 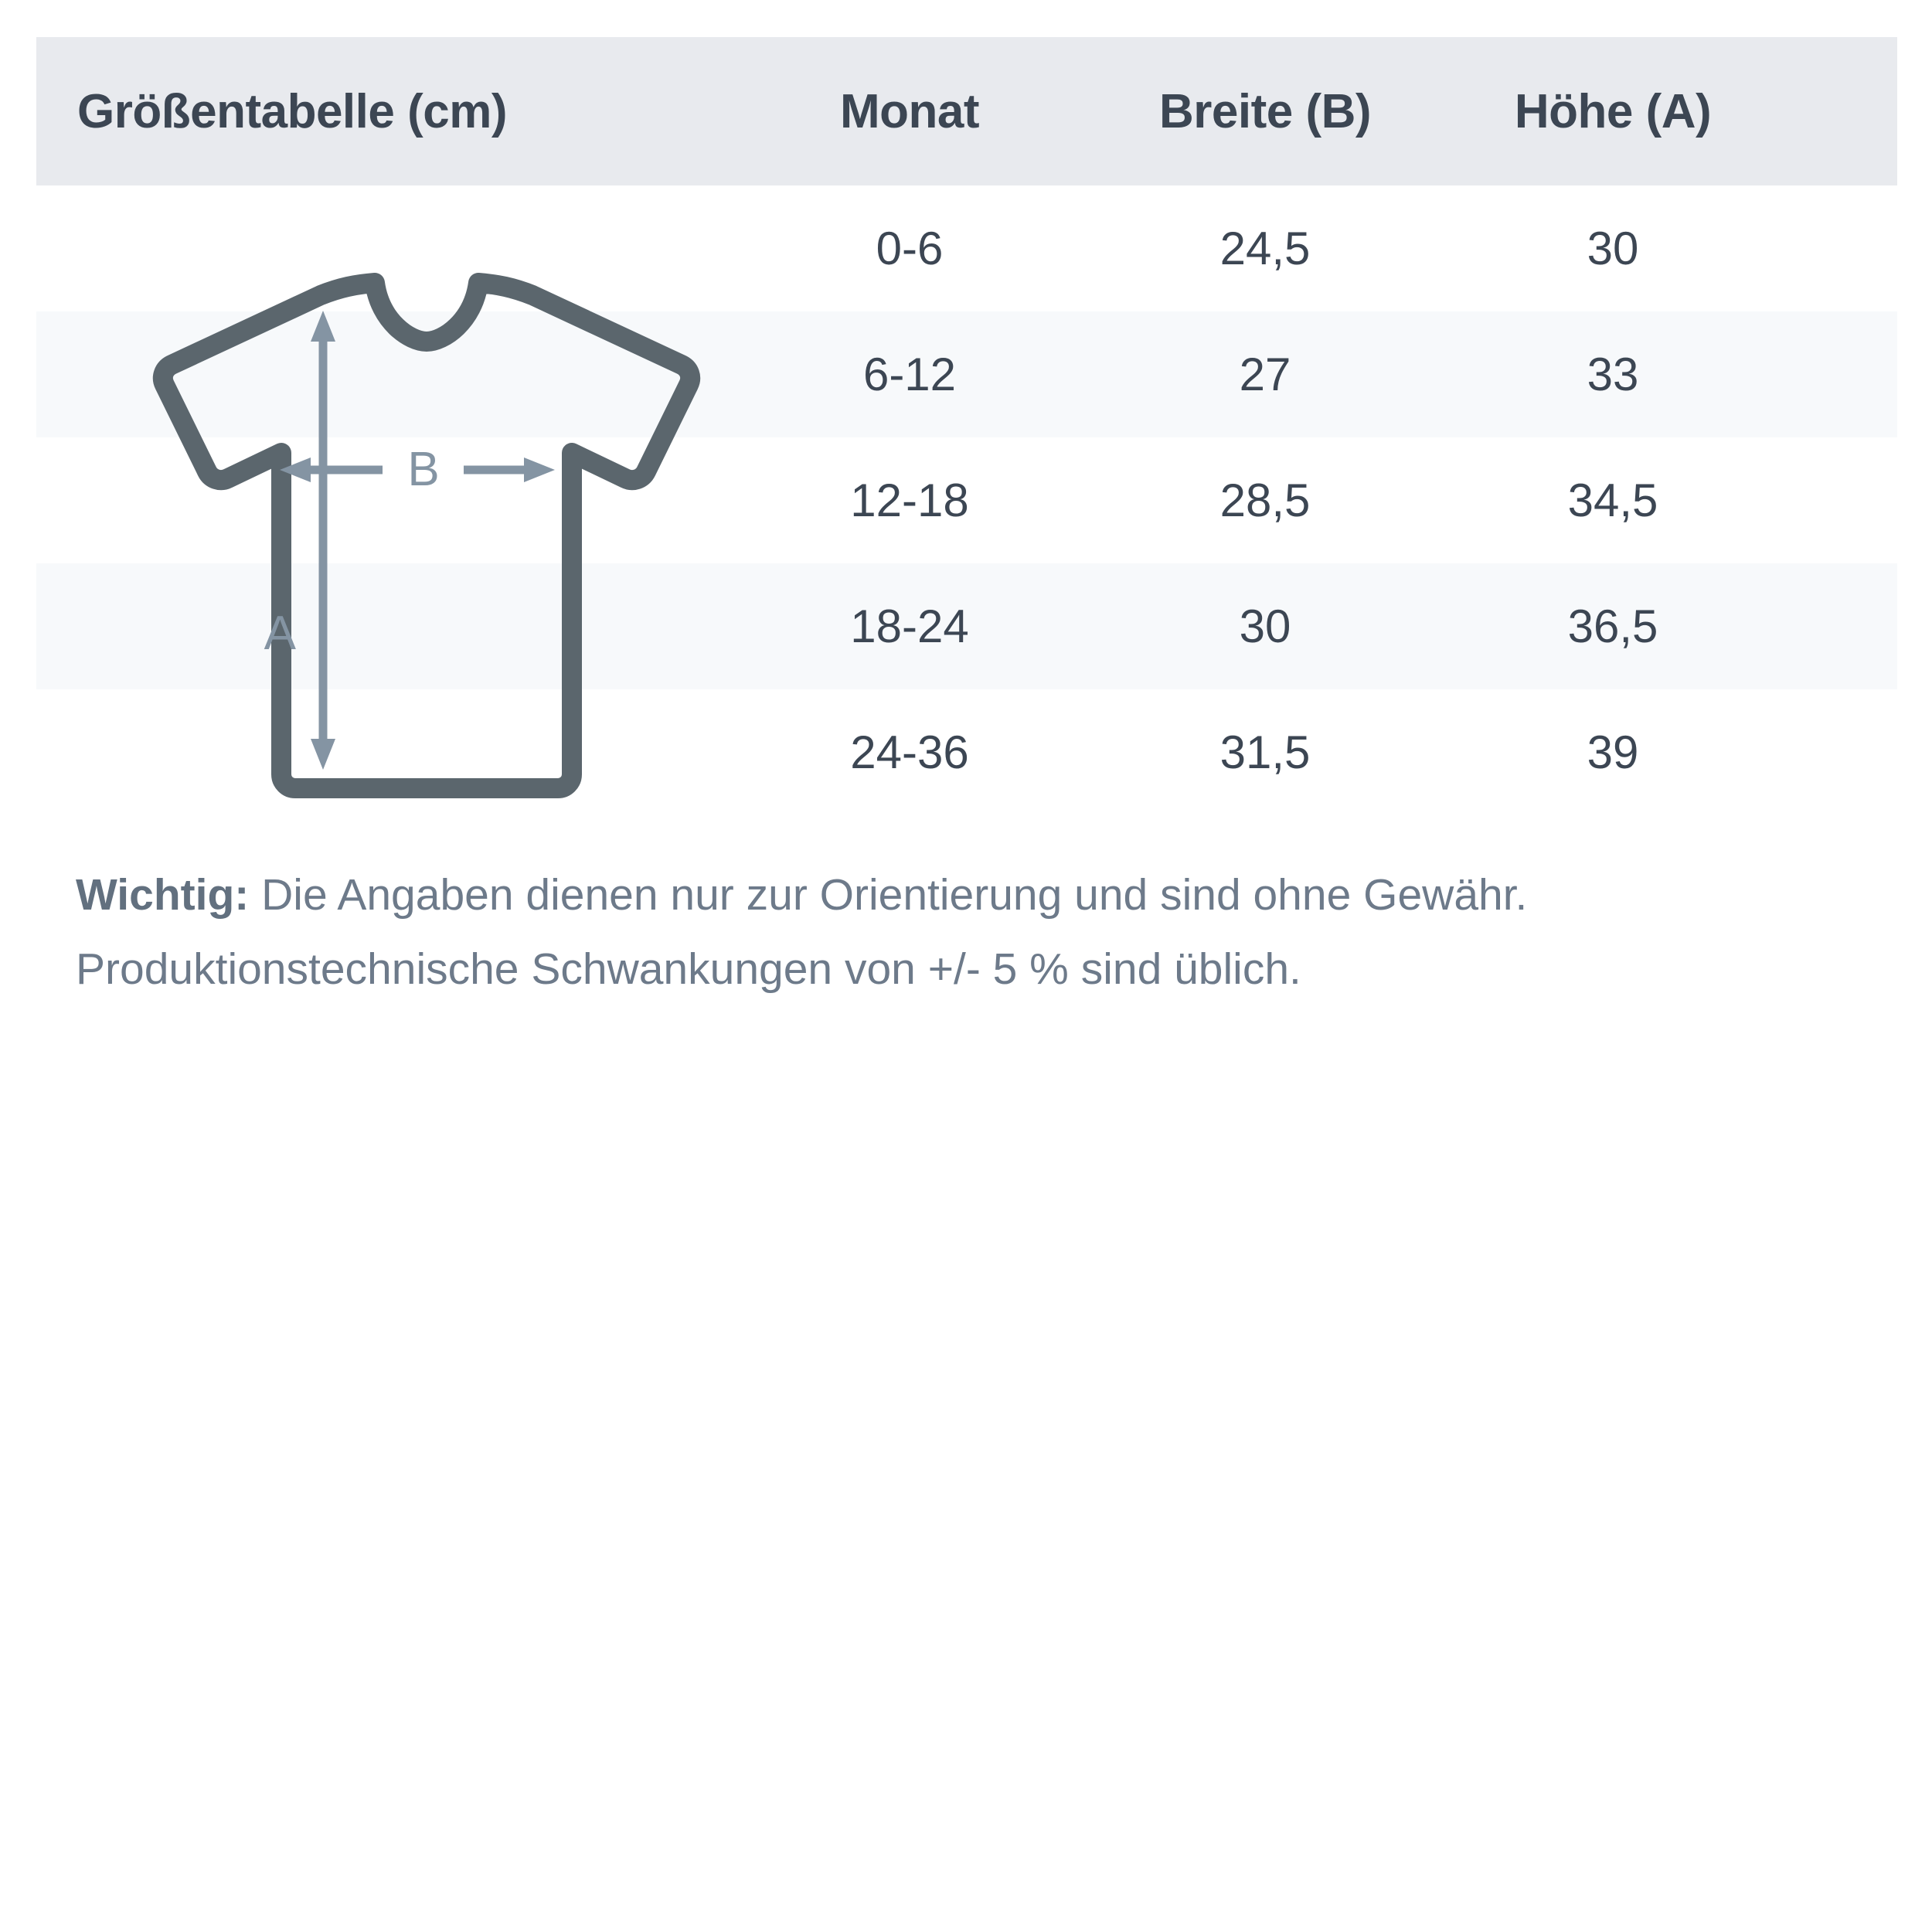 What do you see at coordinates (1613, 111) in the screenshot?
I see `column-header-height: Höhe (A)` at bounding box center [1613, 111].